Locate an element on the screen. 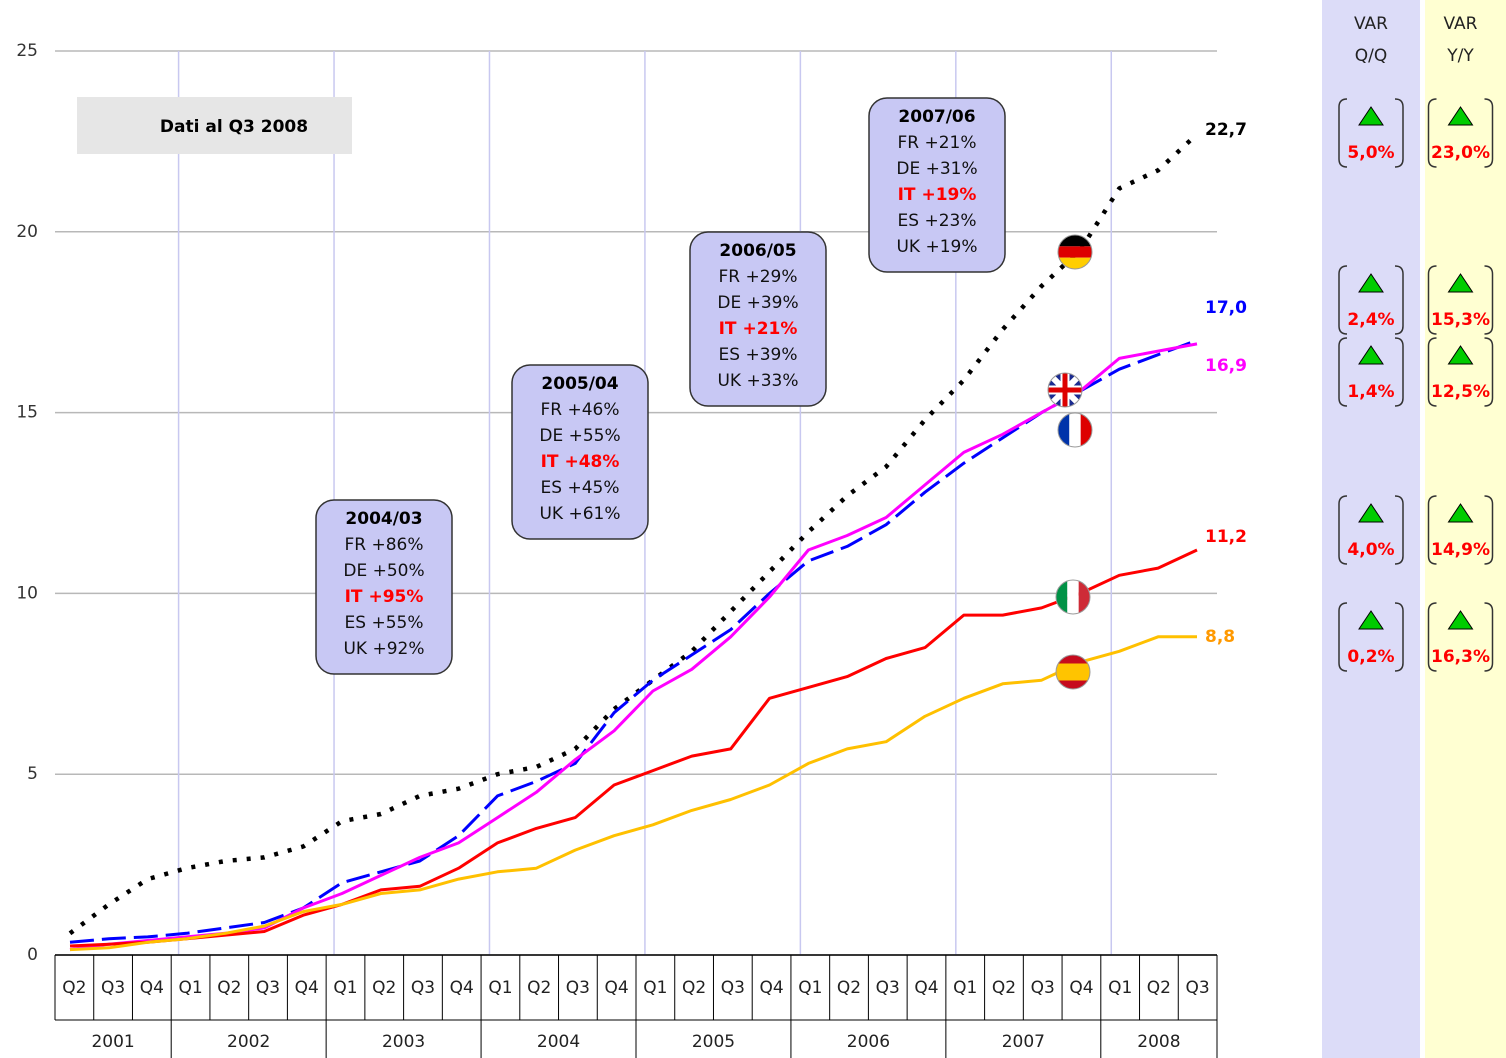 The width and height of the screenshot is (1506, 1058). flag-uk-clip is located at coordinates (1065, 390).